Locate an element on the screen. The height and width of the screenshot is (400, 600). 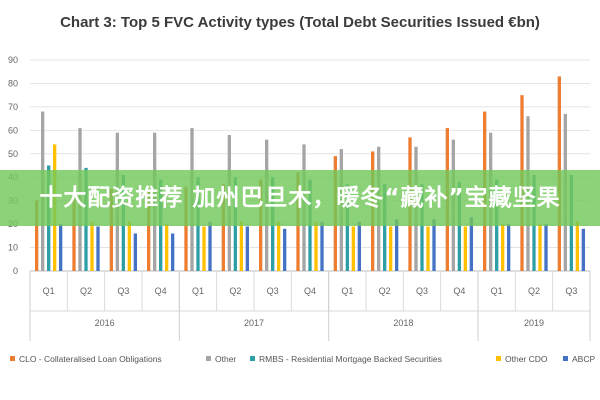
year-label: 2019 is located at coordinates (534, 323).